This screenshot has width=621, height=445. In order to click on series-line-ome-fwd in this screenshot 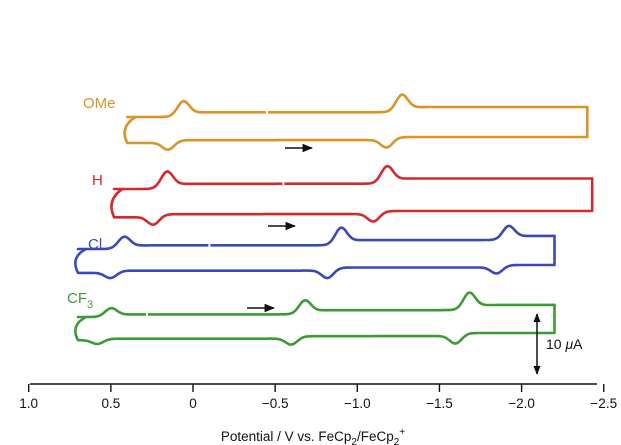, I will do `click(427, 103)`.